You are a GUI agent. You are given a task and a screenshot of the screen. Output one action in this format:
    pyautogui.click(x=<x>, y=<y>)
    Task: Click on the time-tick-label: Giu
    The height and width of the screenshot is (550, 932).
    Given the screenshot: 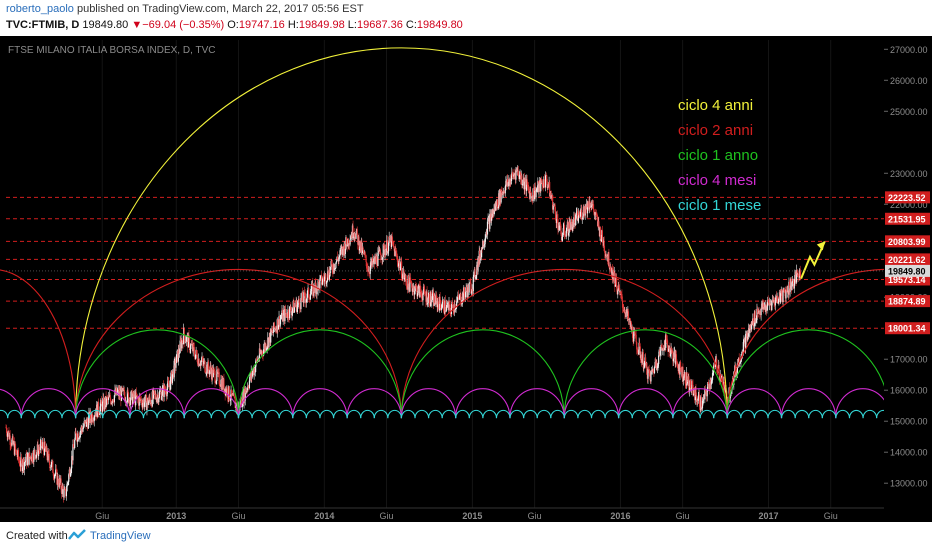 What is the action you would take?
    pyautogui.click(x=102, y=516)
    